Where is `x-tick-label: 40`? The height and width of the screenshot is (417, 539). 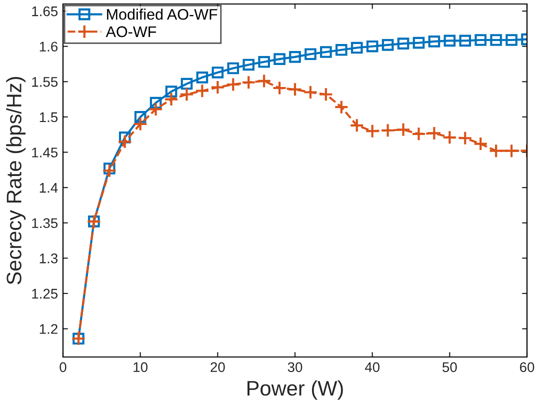 x-tick-label: 40 is located at coordinates (372, 367).